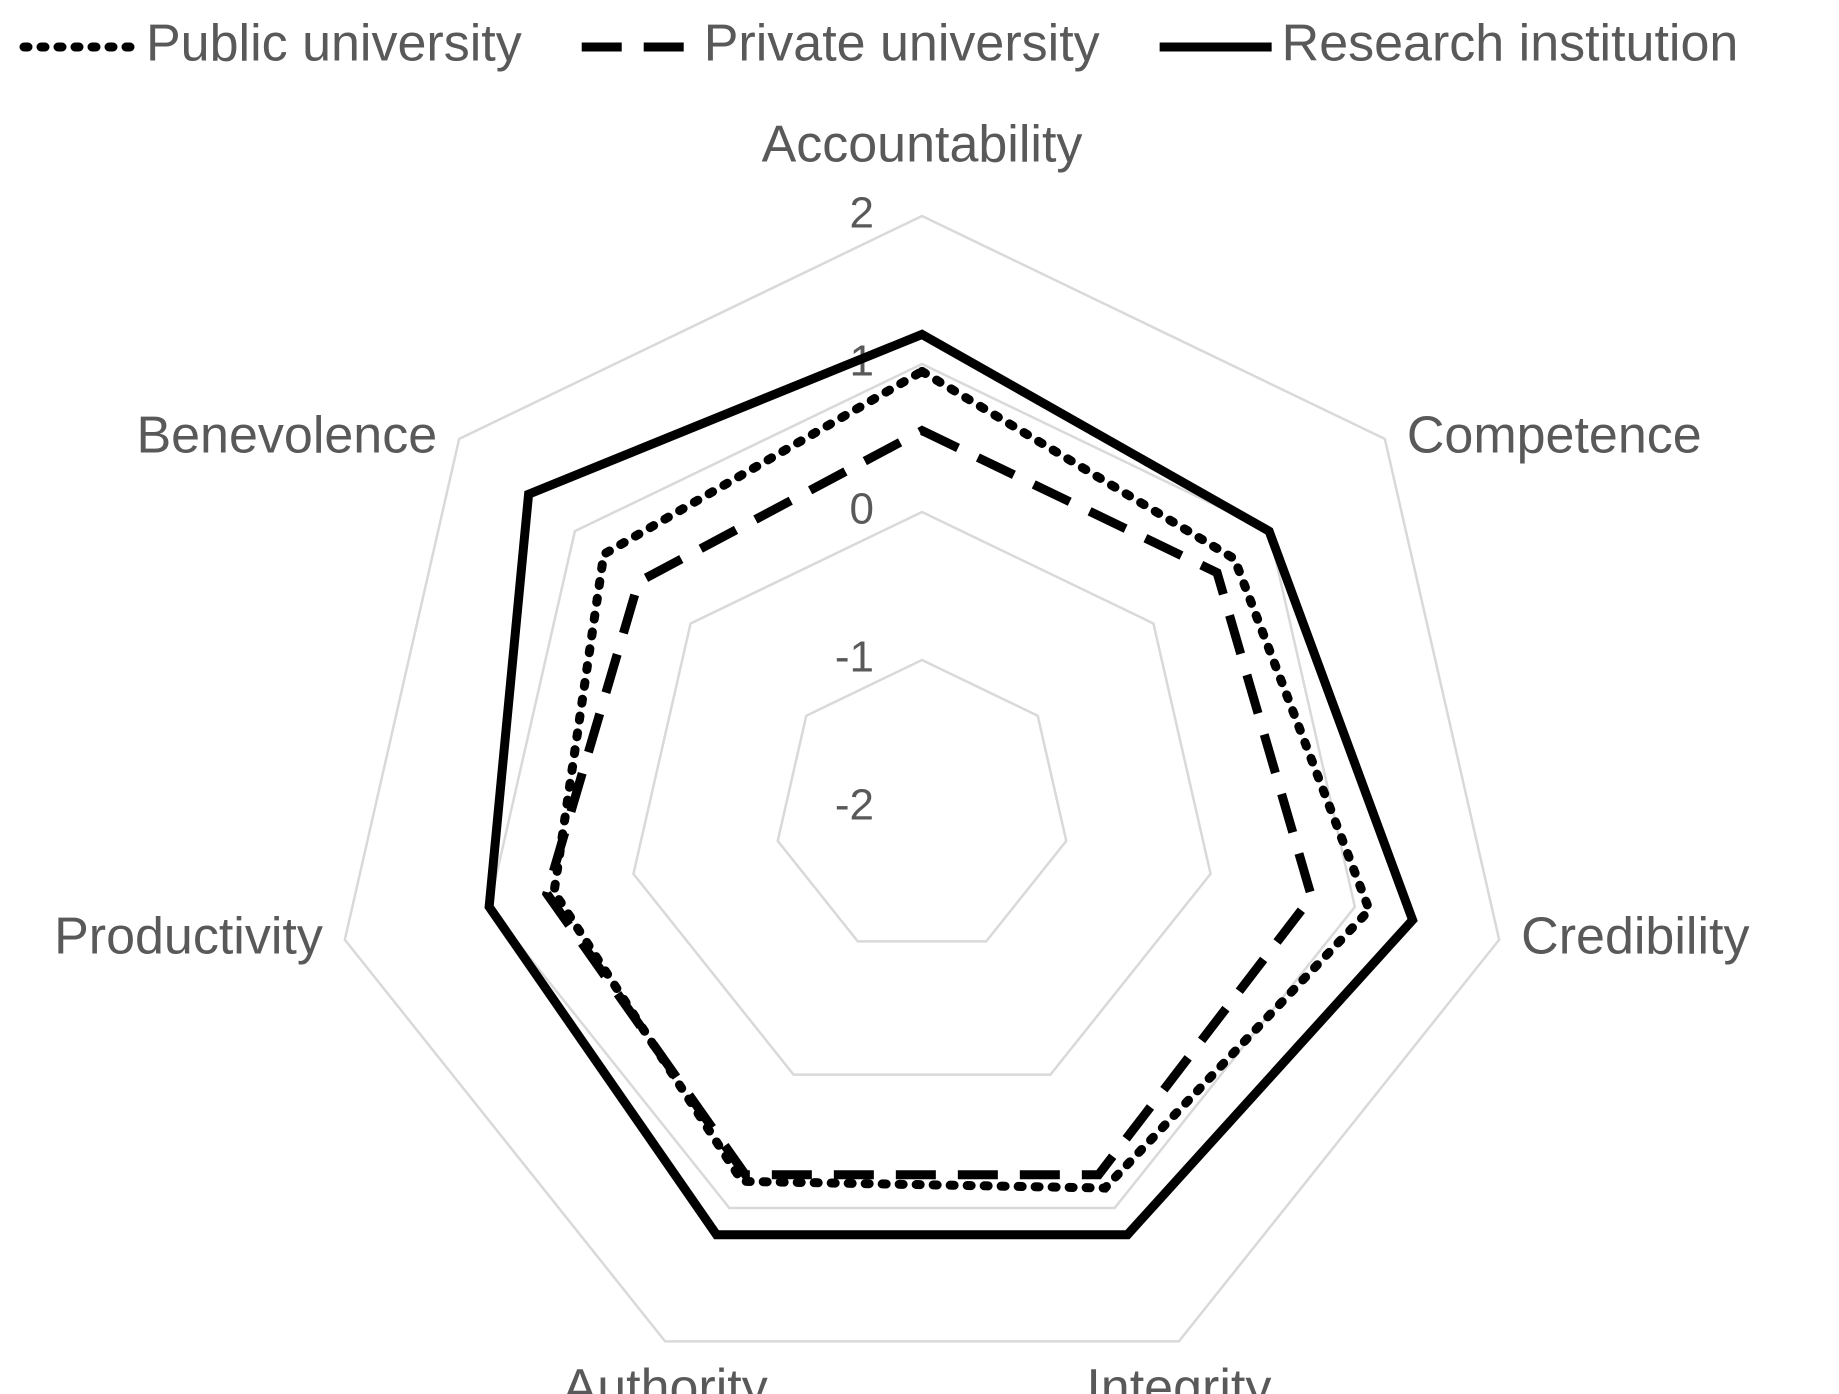 The image size is (1839, 1394). Describe the element at coordinates (334, 44) in the screenshot. I see `legend-label: Public university` at that location.